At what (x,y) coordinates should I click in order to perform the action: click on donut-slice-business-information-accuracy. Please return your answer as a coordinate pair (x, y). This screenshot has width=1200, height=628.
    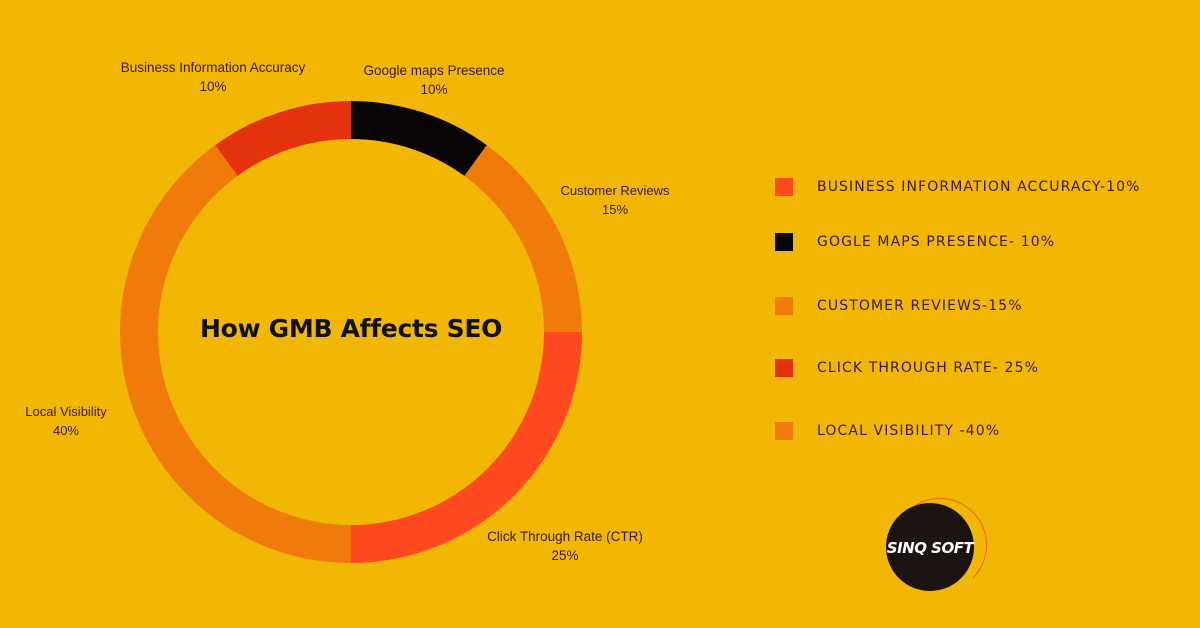
    Looking at the image, I should click on (283, 138).